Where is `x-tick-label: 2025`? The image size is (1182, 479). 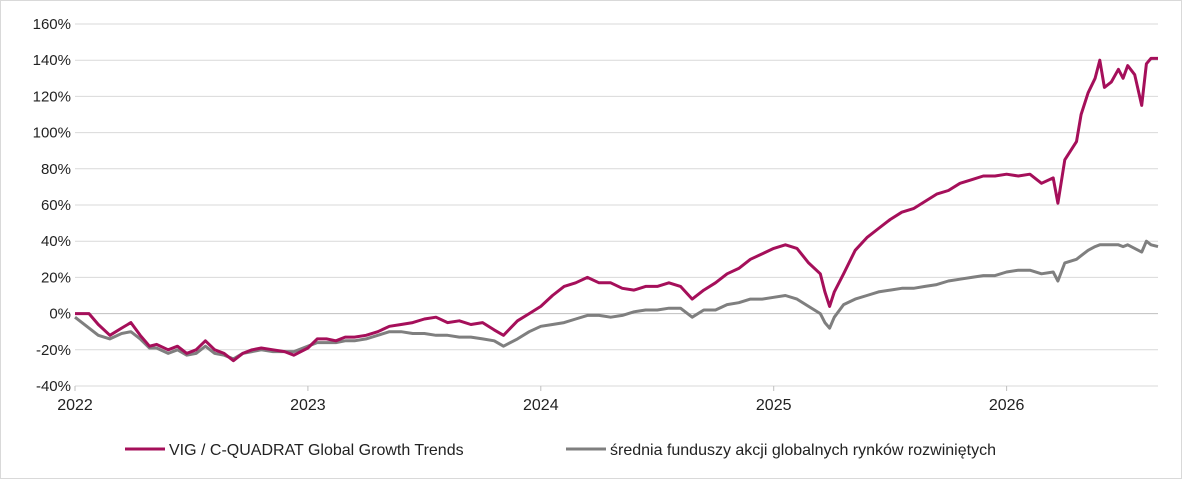 x-tick-label: 2025 is located at coordinates (774, 405).